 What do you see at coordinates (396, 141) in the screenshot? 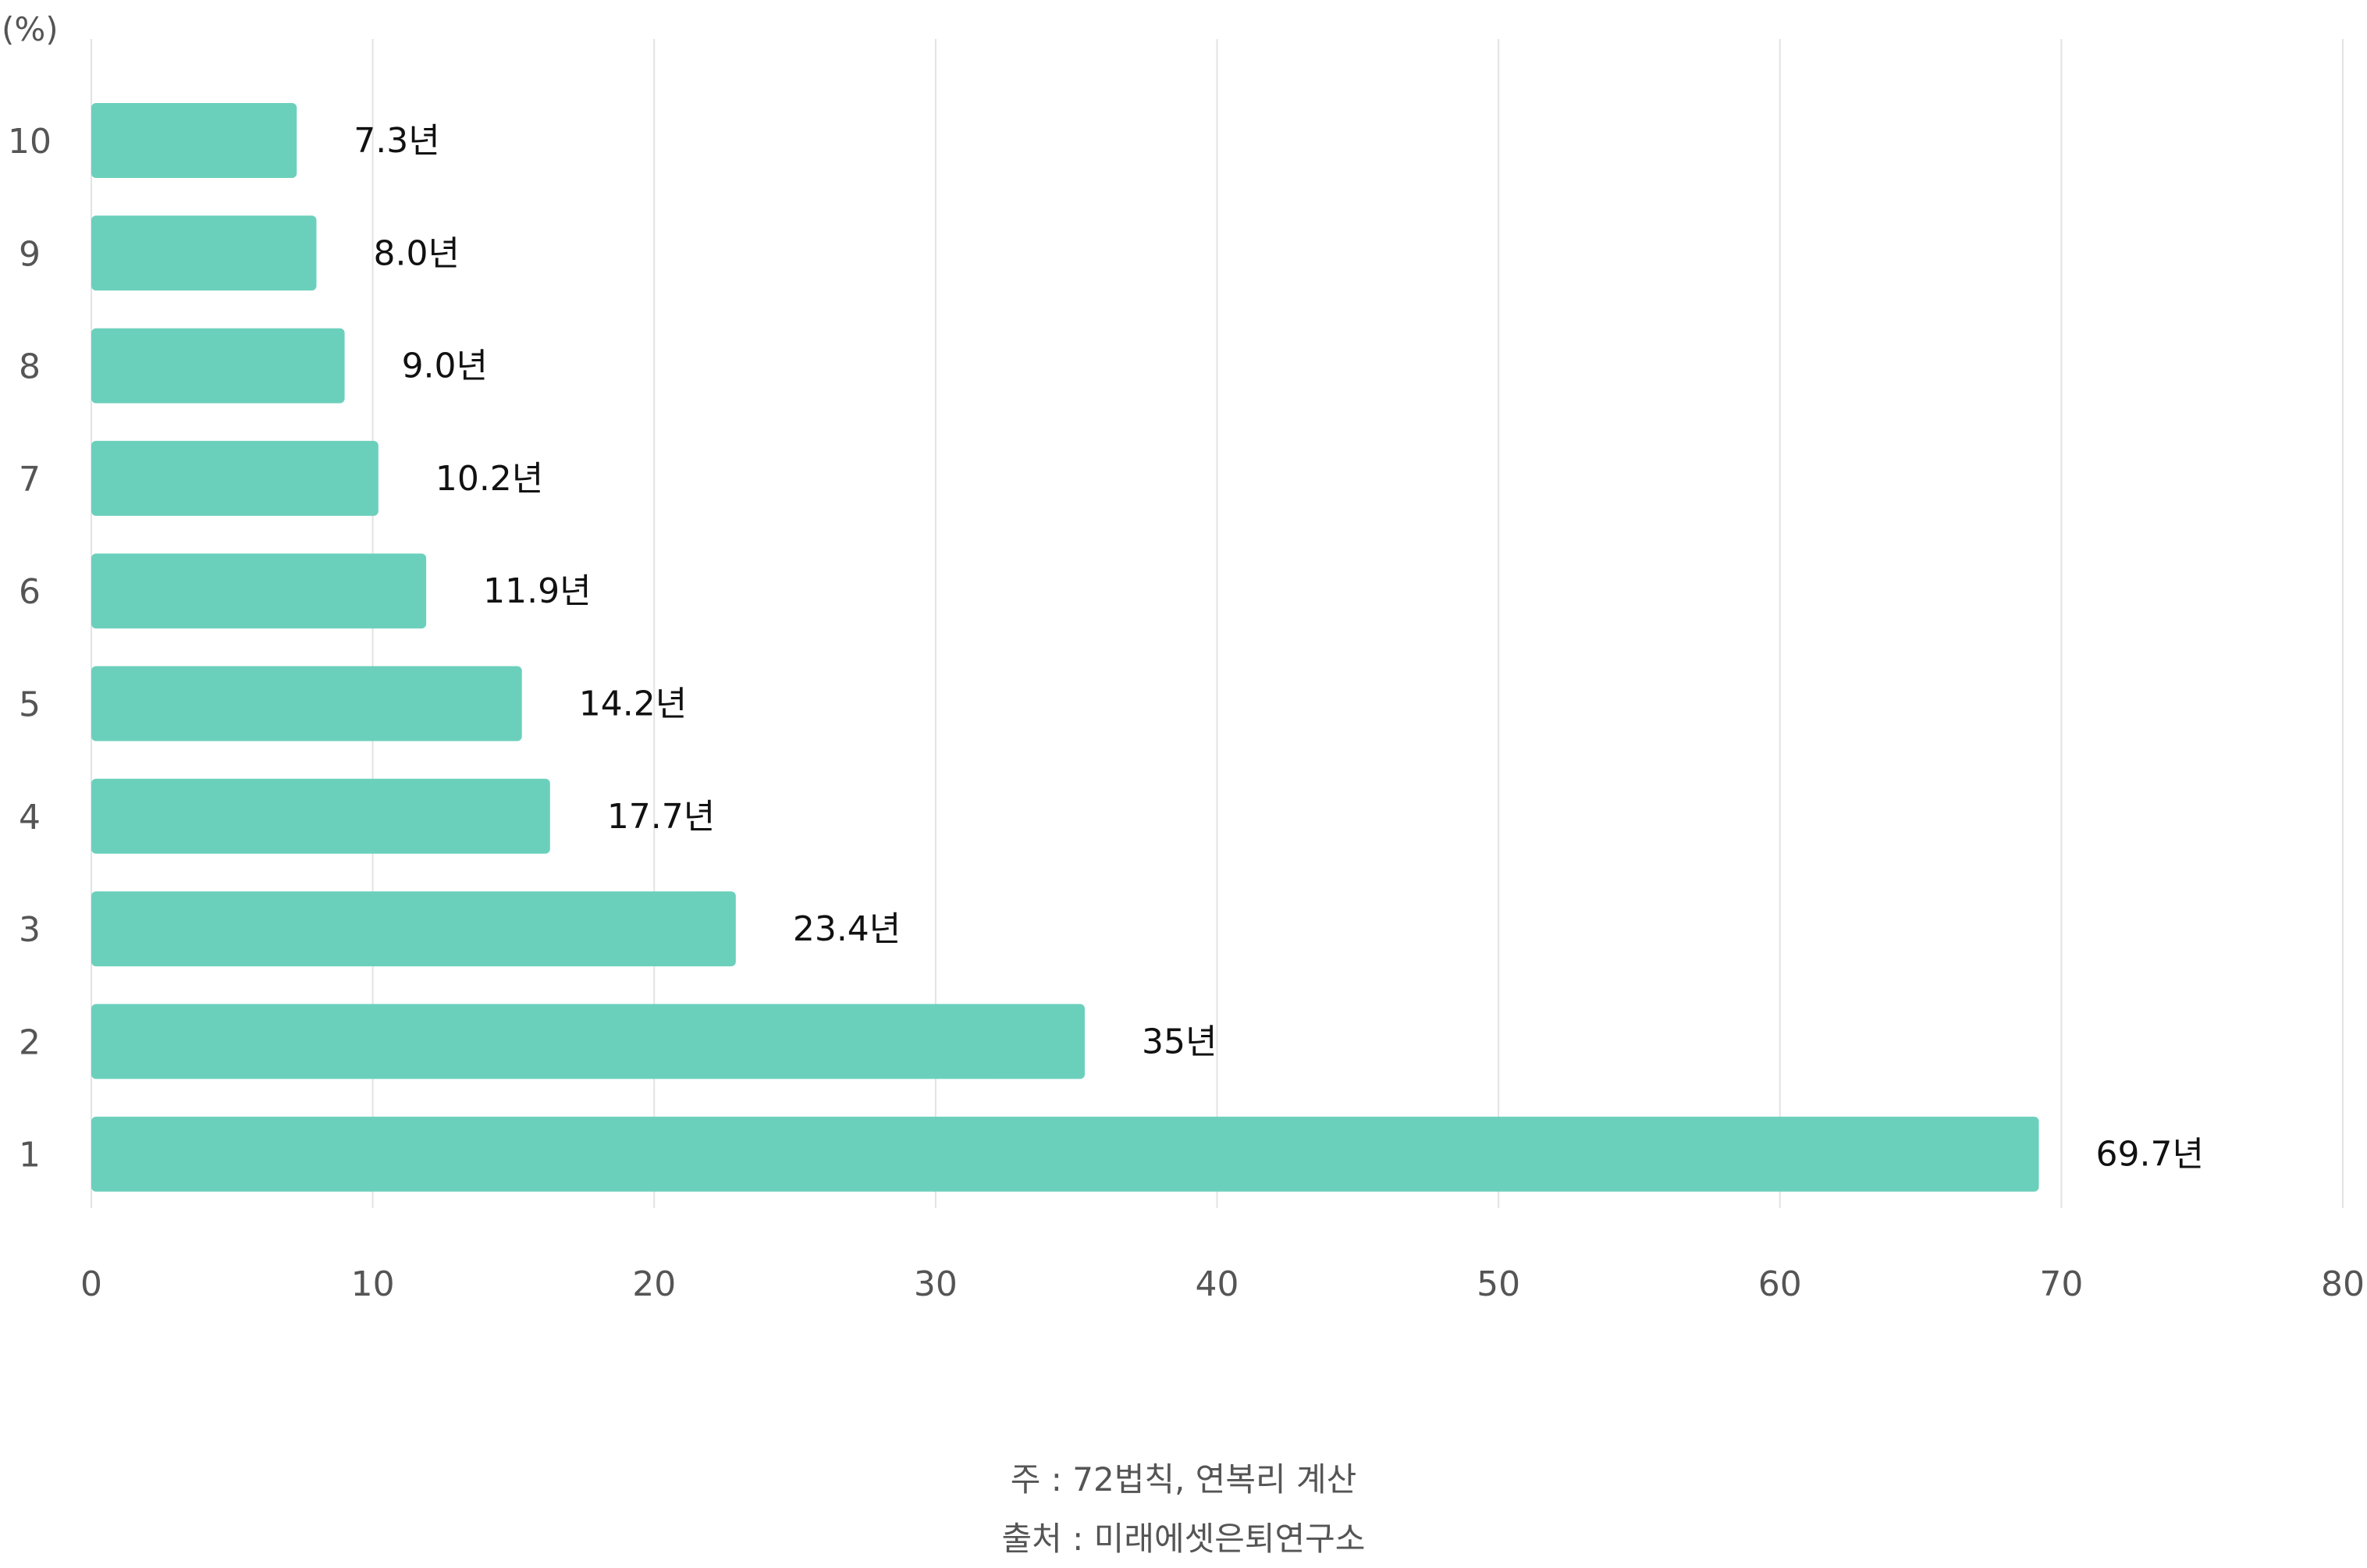
I see `bar-value-label: 7.3년` at bounding box center [396, 141].